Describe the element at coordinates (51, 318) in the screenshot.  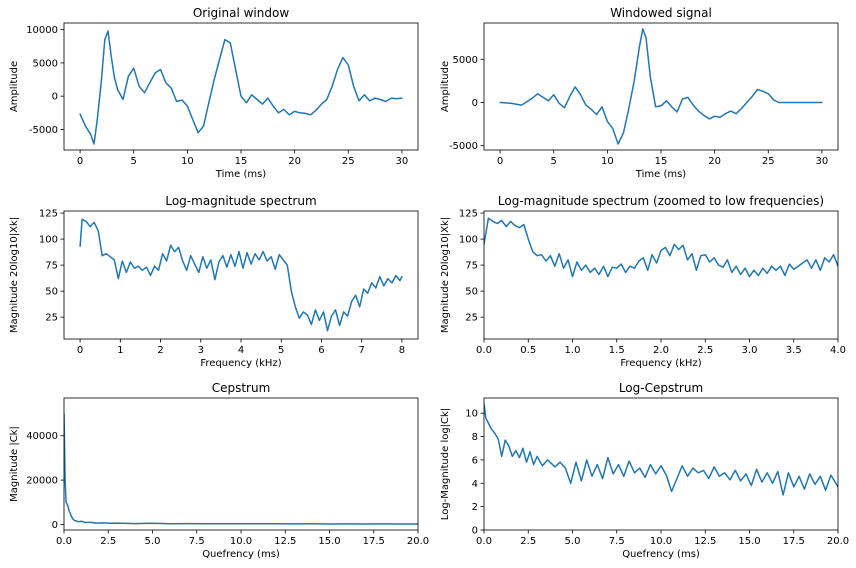
I see `panel-3-y-tick-label: 25` at that location.